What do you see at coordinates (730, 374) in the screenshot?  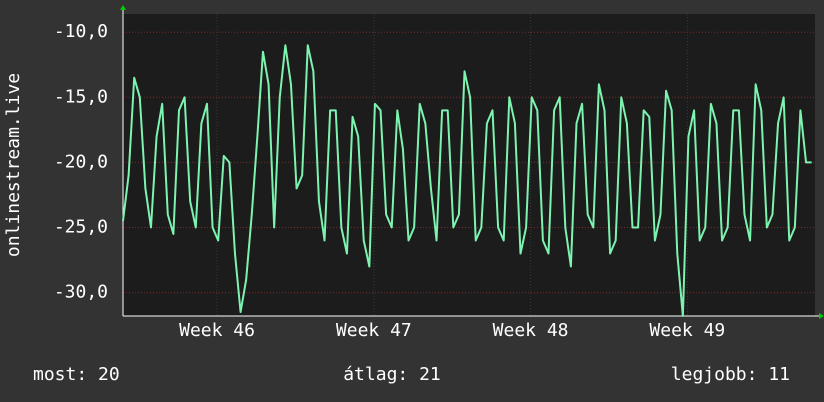 I see `footer-best: legjobb: 11` at bounding box center [730, 374].